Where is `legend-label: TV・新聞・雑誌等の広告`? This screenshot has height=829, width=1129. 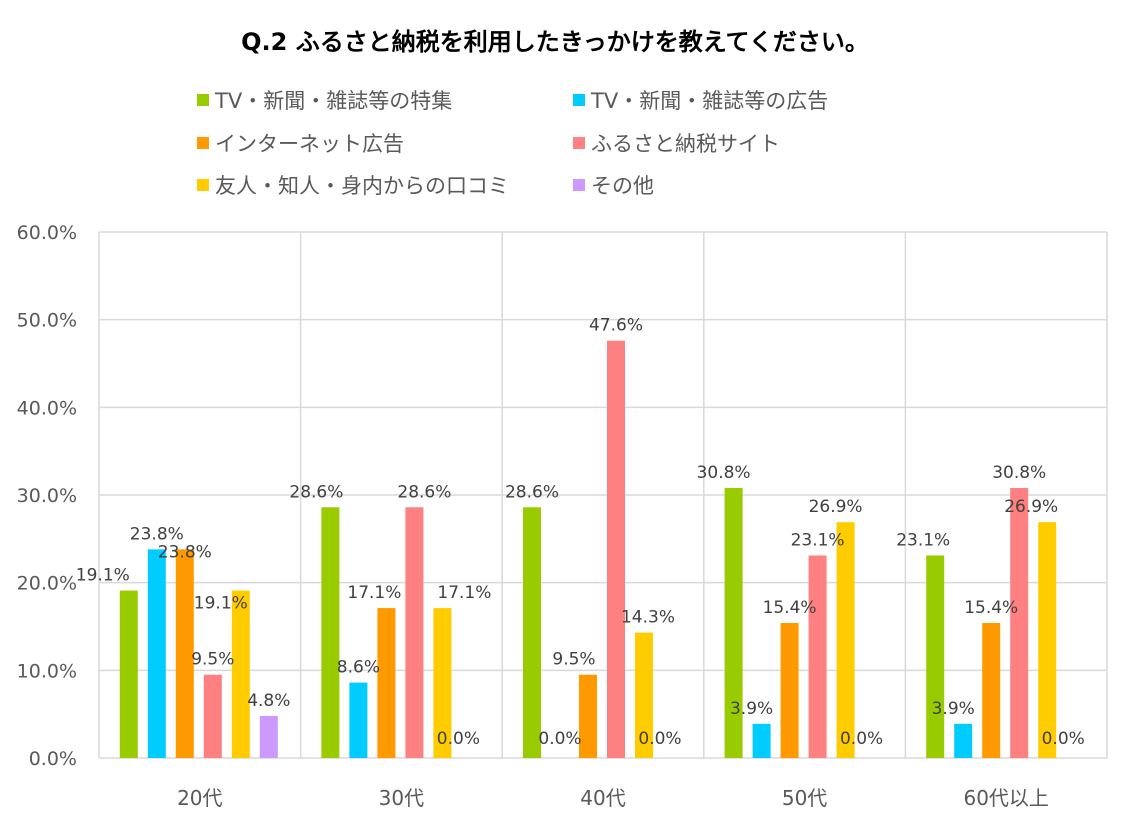 legend-label: TV・新聞・雑誌等の広告 is located at coordinates (709, 101).